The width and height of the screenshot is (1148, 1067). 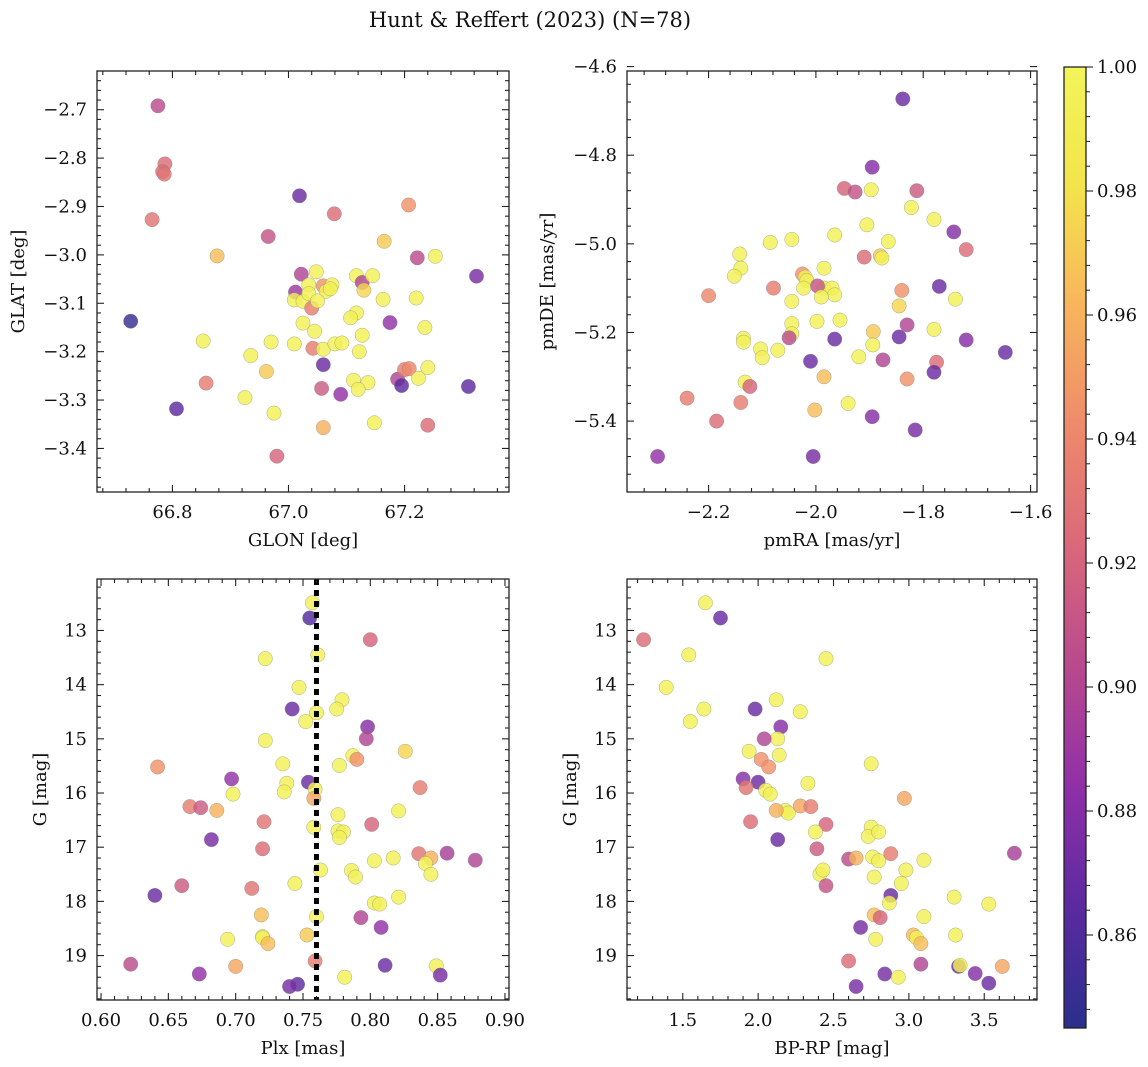 I want to click on y-tick-label: 13, so click(x=605, y=630).